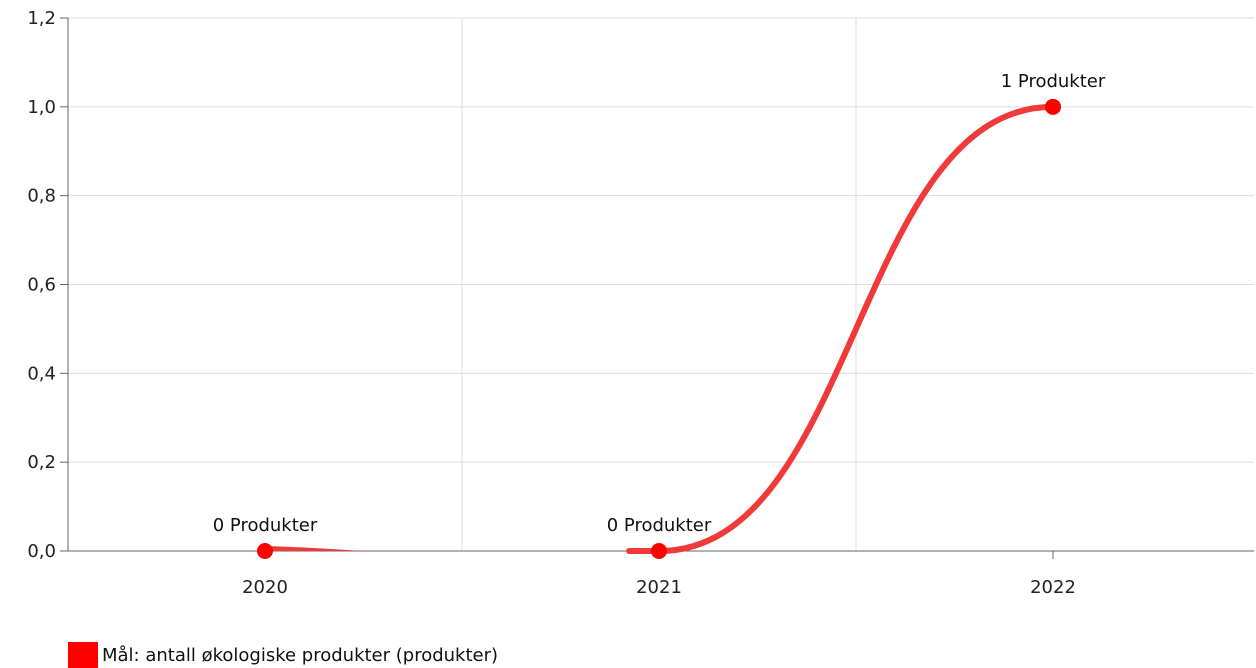 Image resolution: width=1256 pixels, height=668 pixels. Describe the element at coordinates (41, 285) in the screenshot. I see `y-tick-label: 0,6` at that location.